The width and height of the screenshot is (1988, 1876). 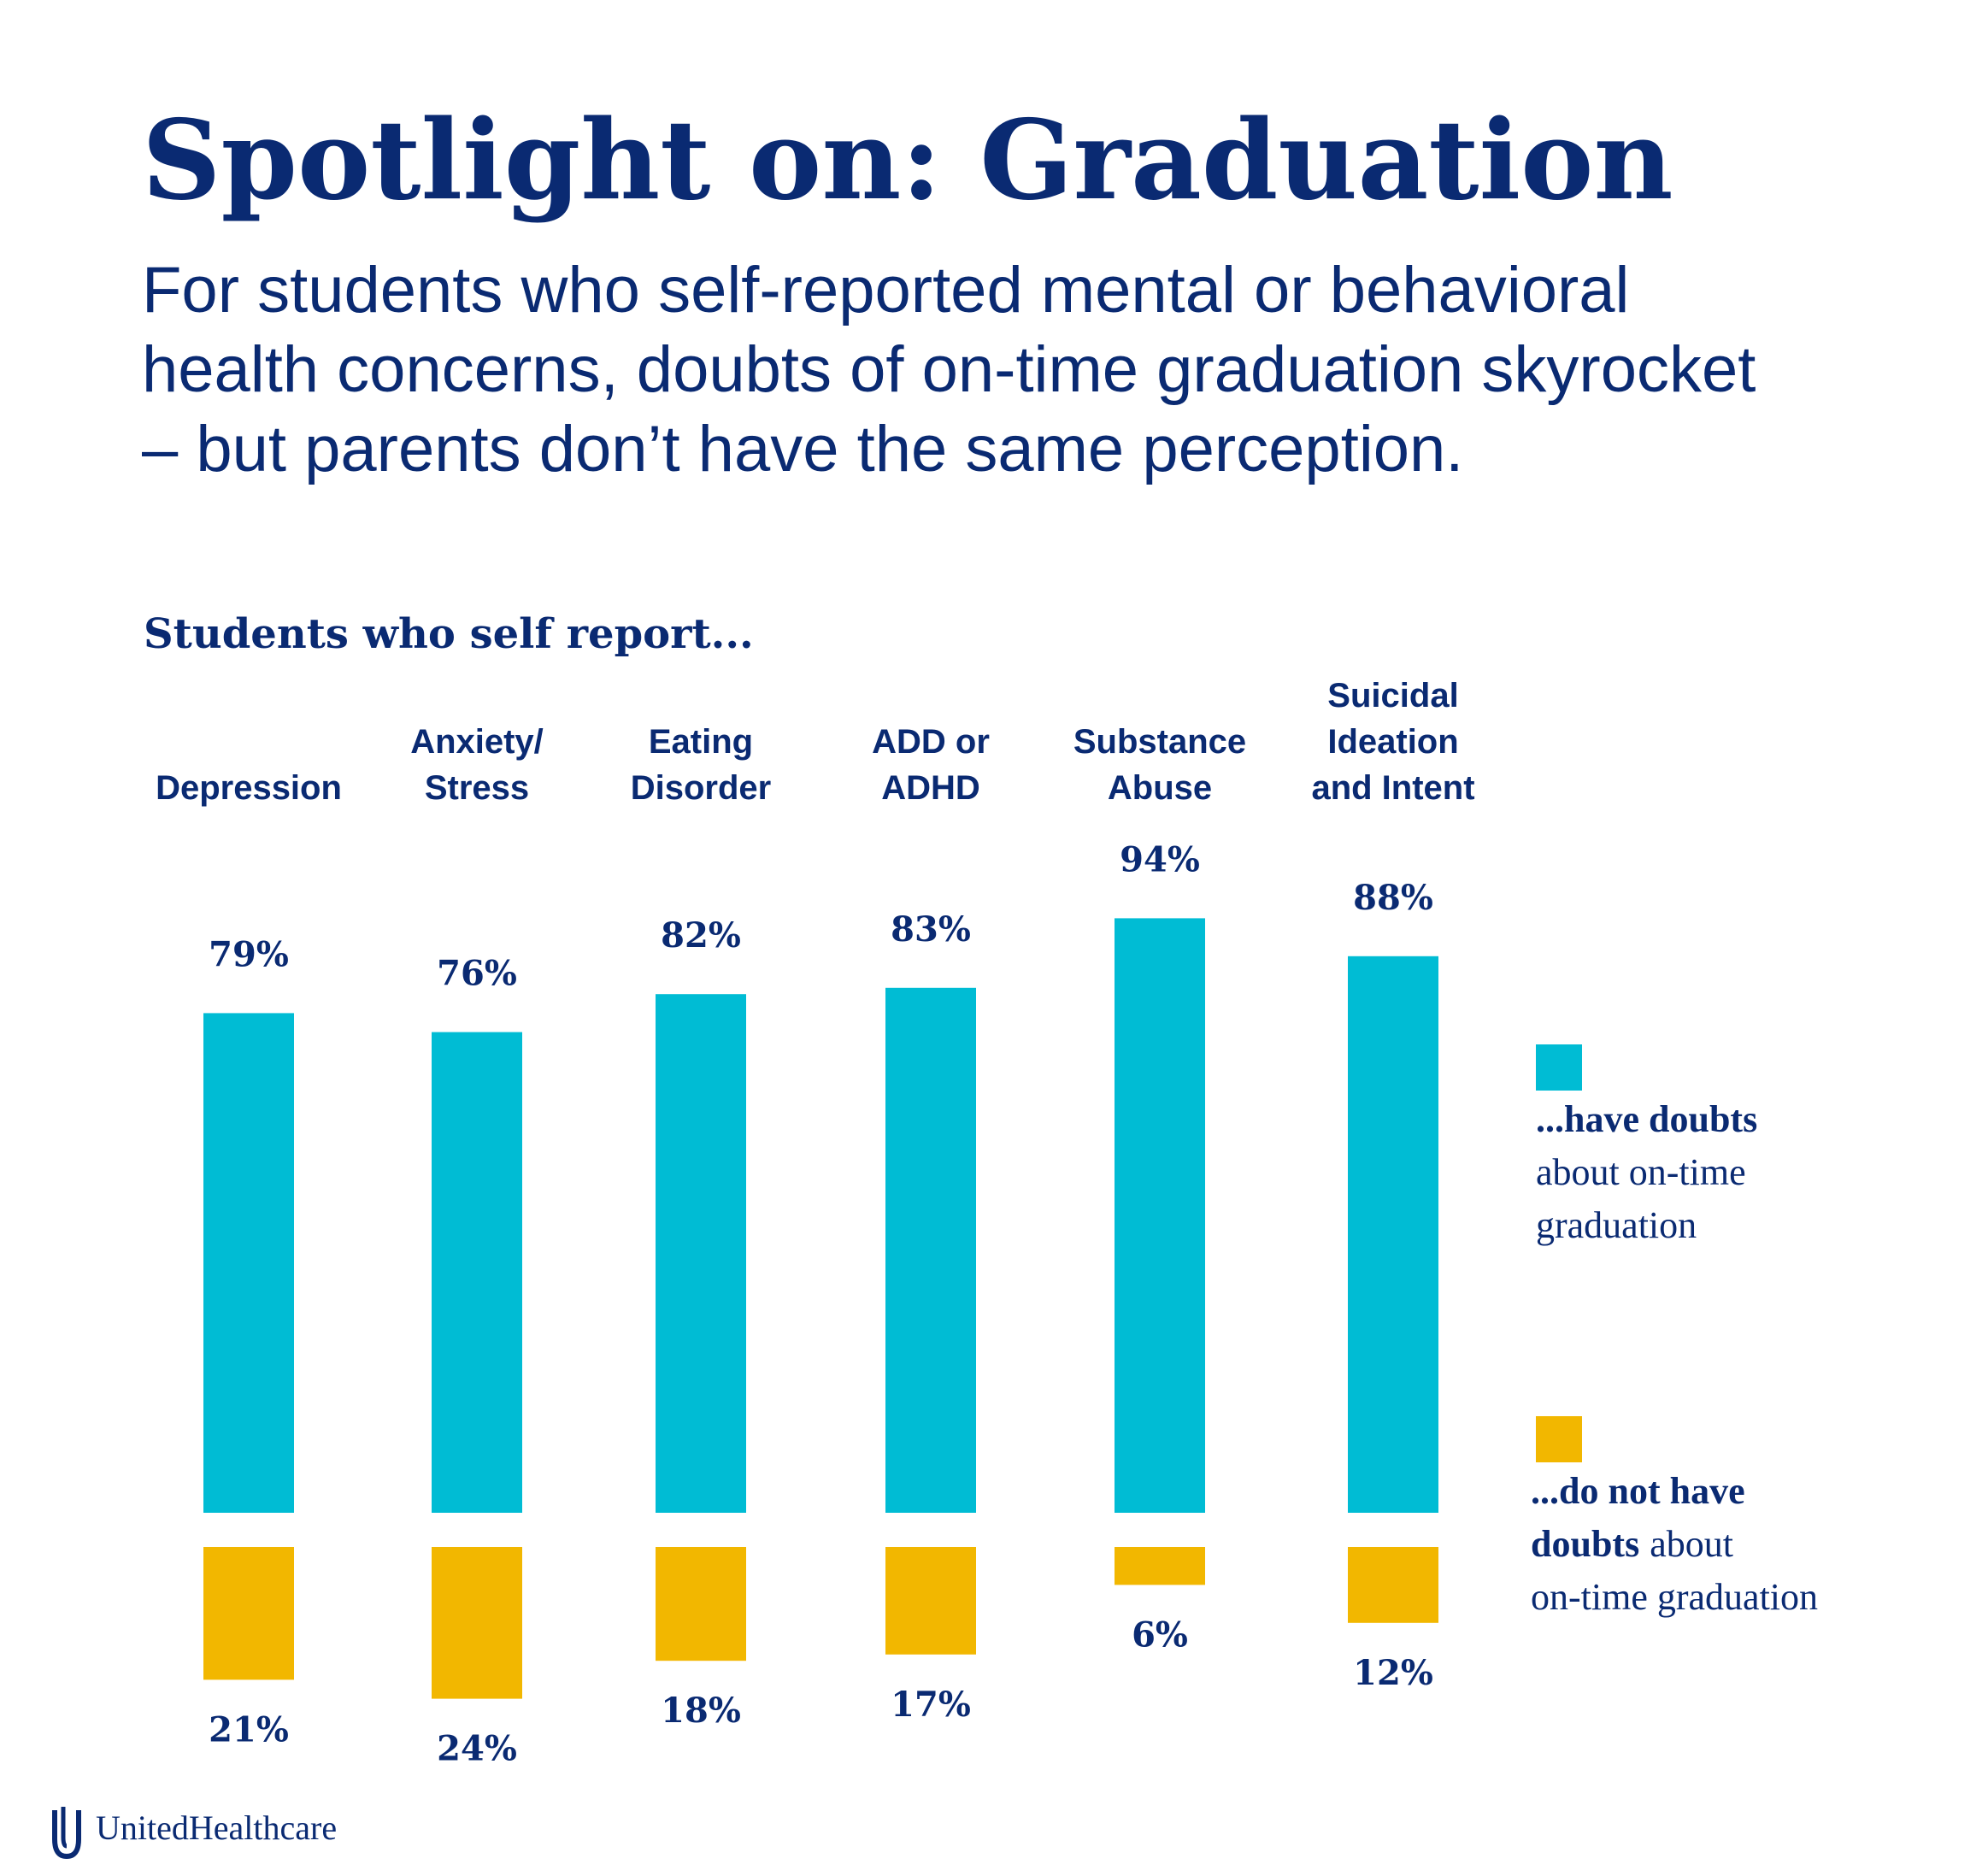 What do you see at coordinates (1159, 742) in the screenshot?
I see `category-label: Substance` at bounding box center [1159, 742].